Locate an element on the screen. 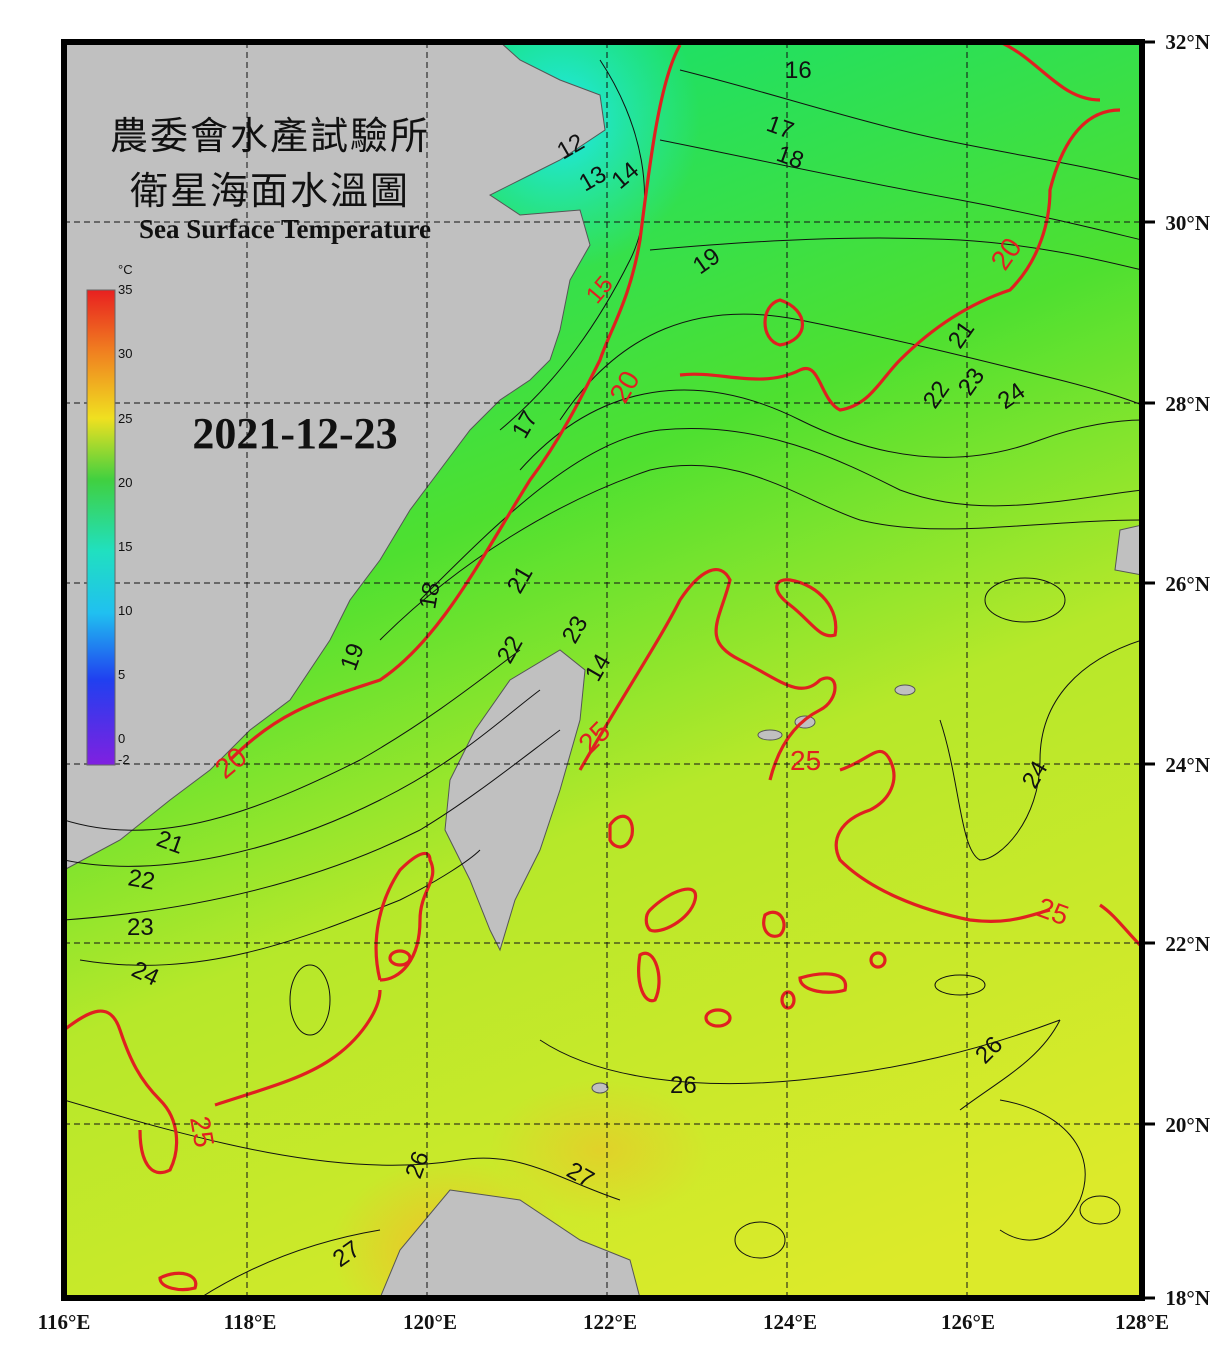 This screenshot has width=1215, height=1350. colorbar-tick: 0 is located at coordinates (122, 738).